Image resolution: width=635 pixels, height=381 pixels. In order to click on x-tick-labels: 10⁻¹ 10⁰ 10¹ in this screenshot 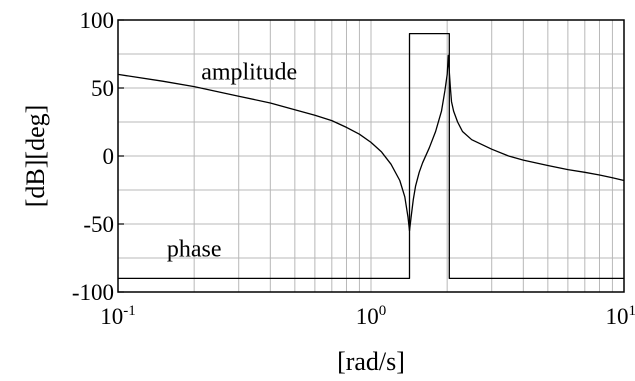, I will do `click(367, 316)`.